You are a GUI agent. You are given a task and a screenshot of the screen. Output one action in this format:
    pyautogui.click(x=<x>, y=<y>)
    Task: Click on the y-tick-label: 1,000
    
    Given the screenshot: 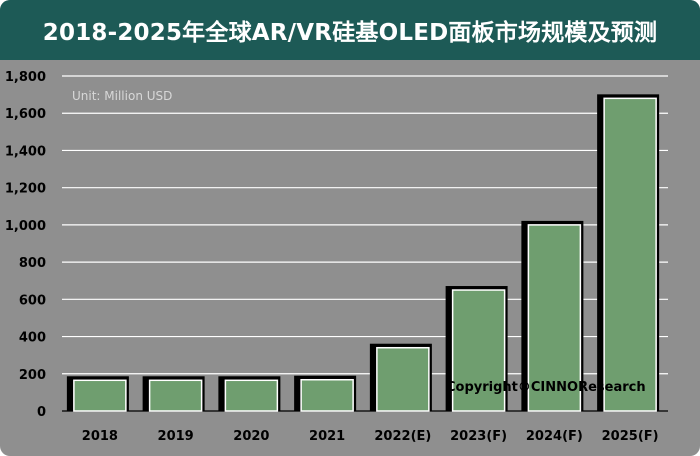 What is the action you would take?
    pyautogui.click(x=25, y=226)
    